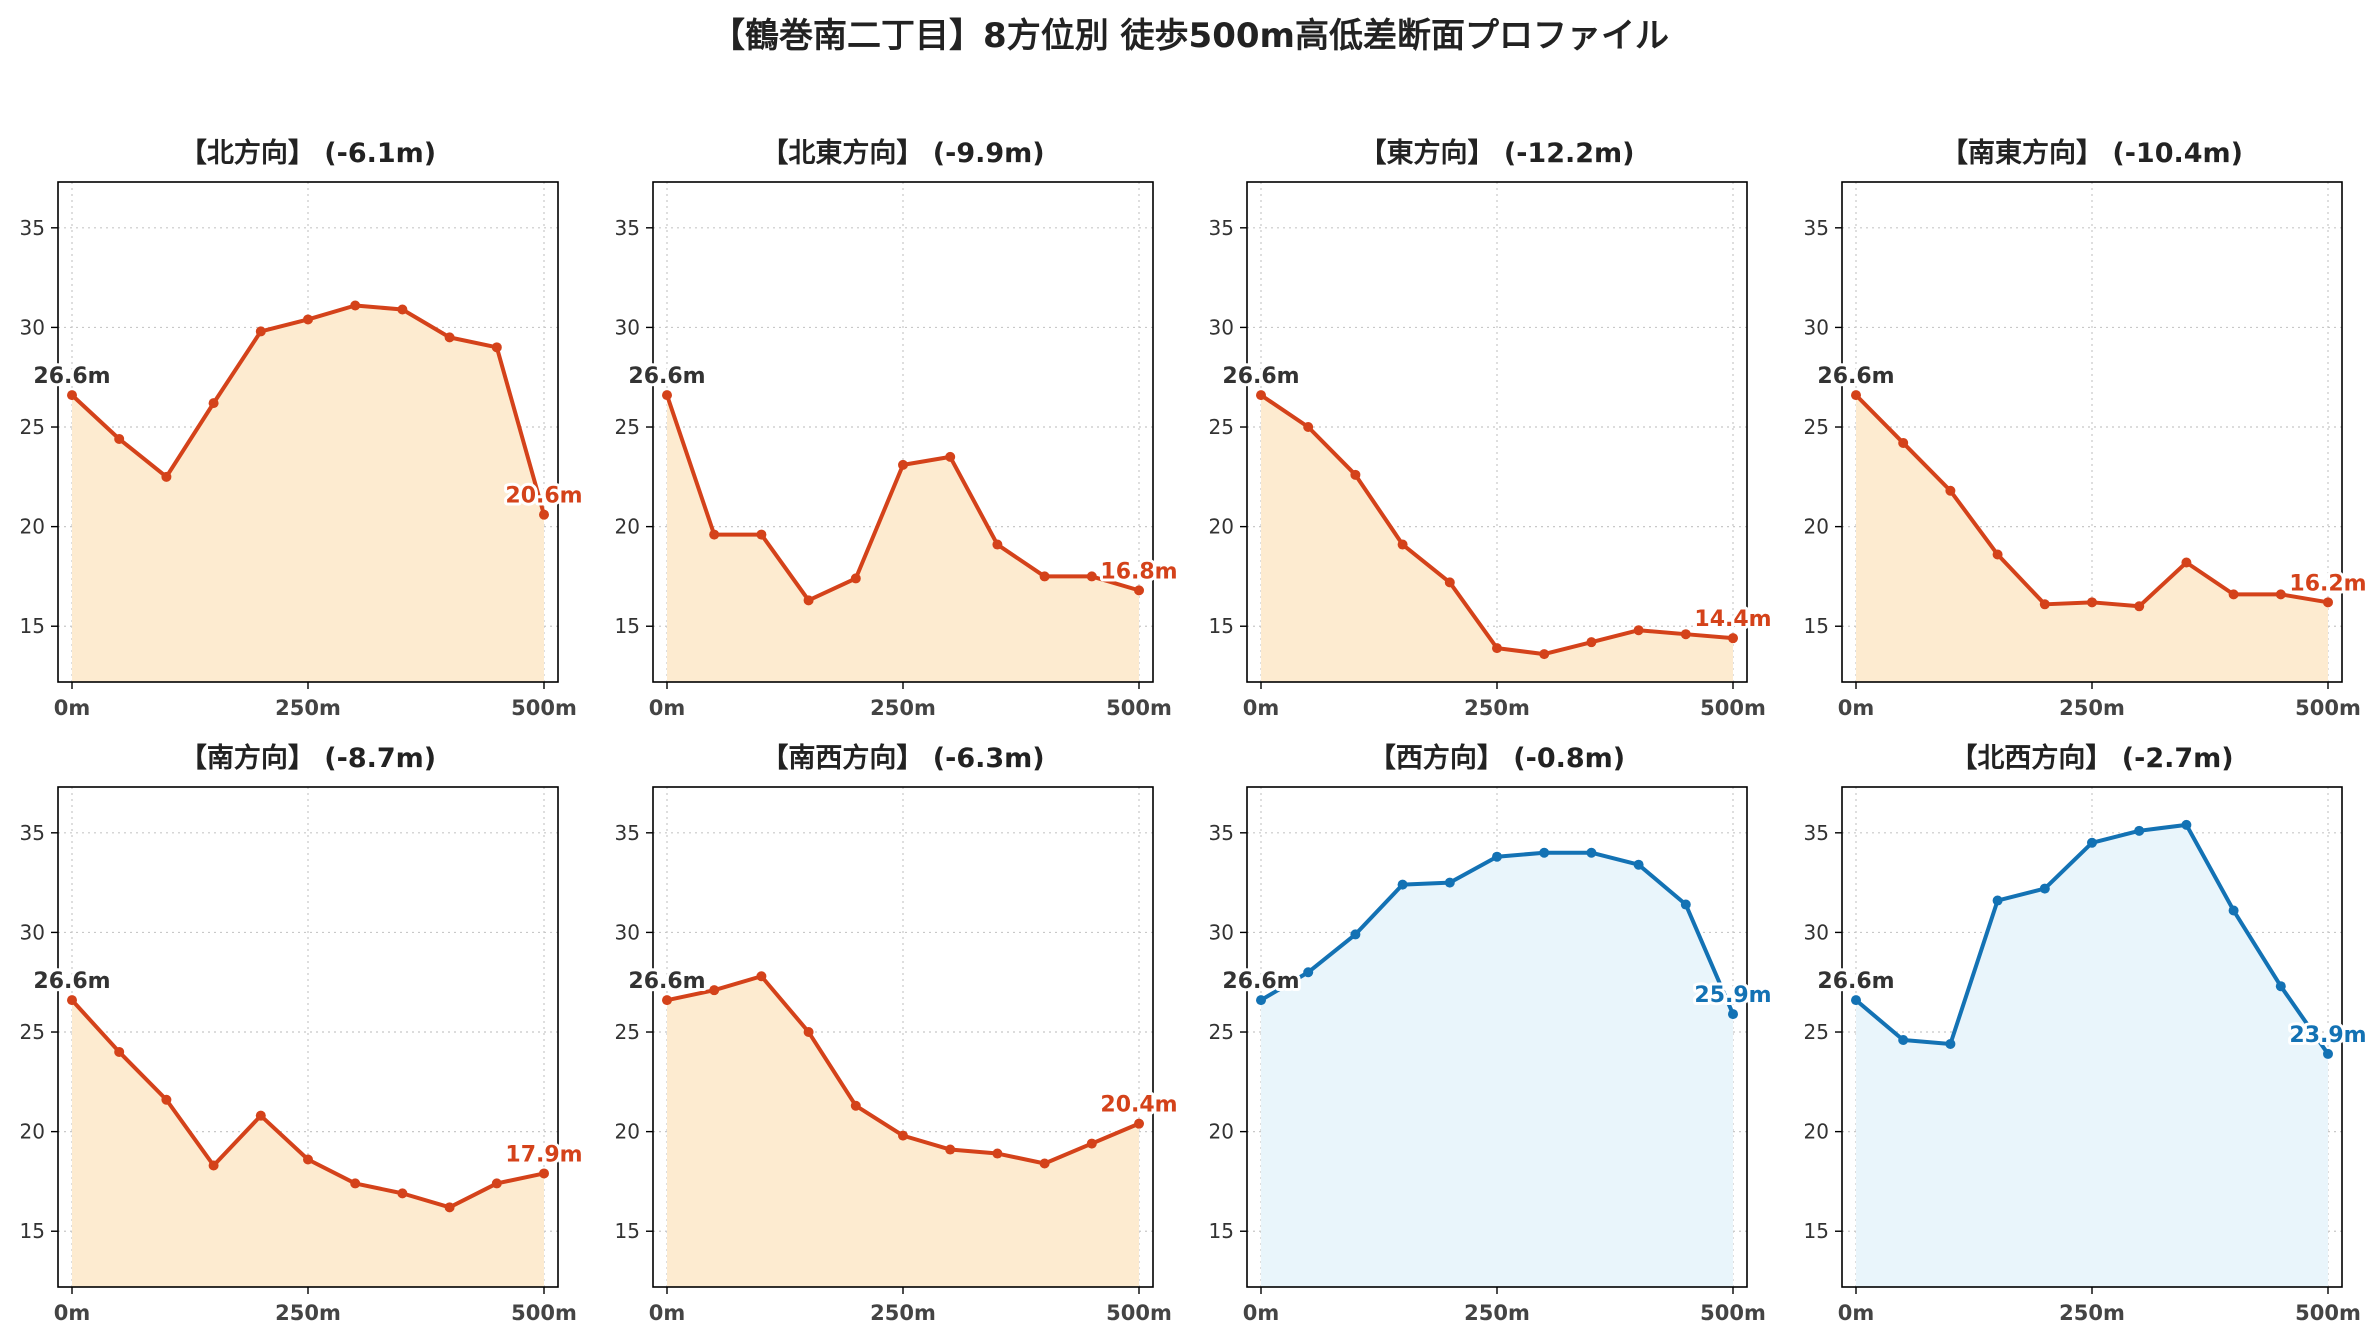  What do you see at coordinates (1497, 758) in the screenshot?
I see `subplot-title: 【西方向】 (-0.8m)` at bounding box center [1497, 758].